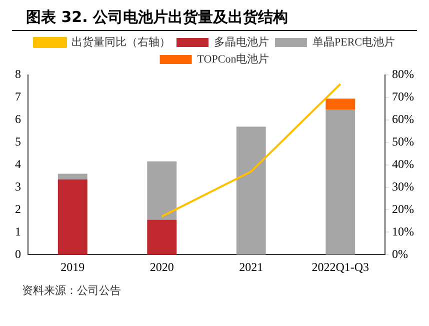 The height and width of the screenshot is (326, 429). I want to click on legend-label: TOPCon电池片, so click(233, 59).